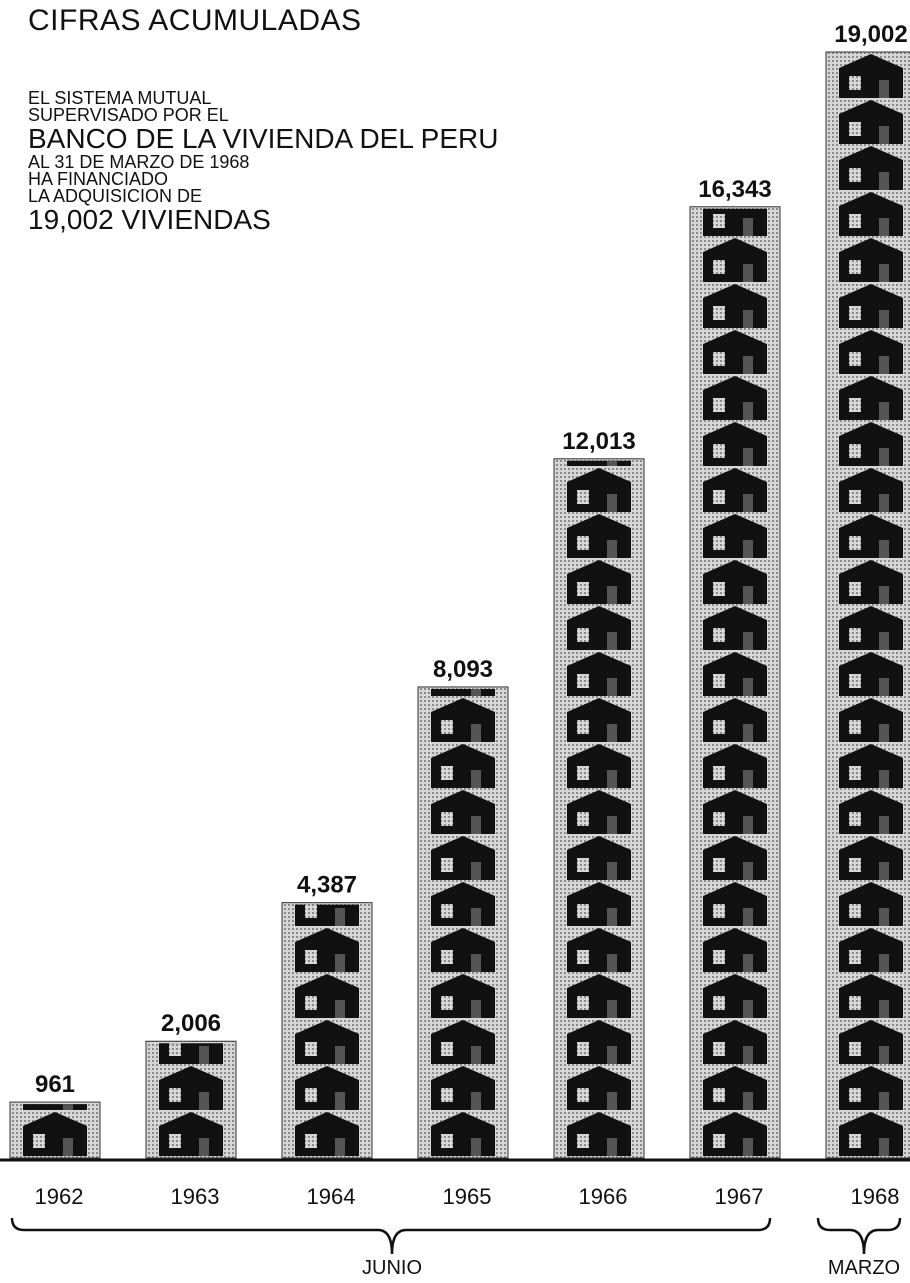  I want to click on x-tick-label: 1964, so click(331, 1196).